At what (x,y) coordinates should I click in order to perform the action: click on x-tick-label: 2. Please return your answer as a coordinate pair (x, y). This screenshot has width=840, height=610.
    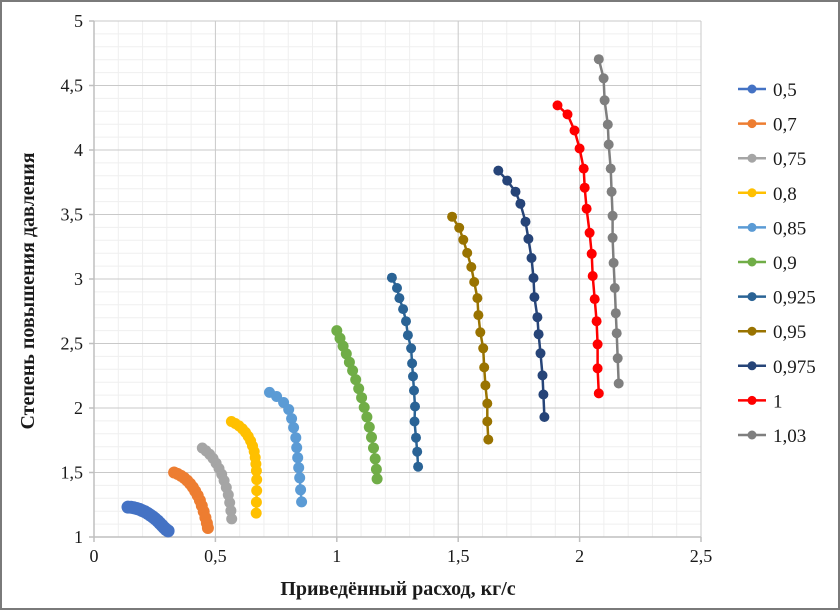
    Looking at the image, I should click on (579, 556).